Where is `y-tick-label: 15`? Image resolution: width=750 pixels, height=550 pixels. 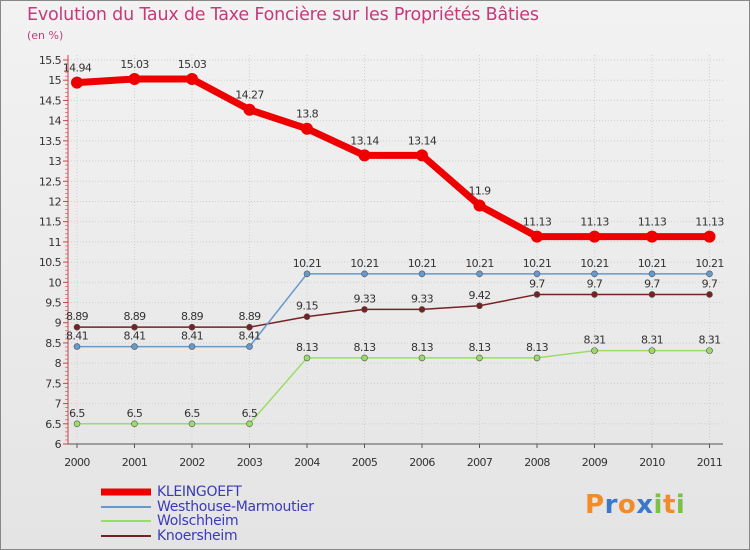 y-tick-label: 15 is located at coordinates (54, 80).